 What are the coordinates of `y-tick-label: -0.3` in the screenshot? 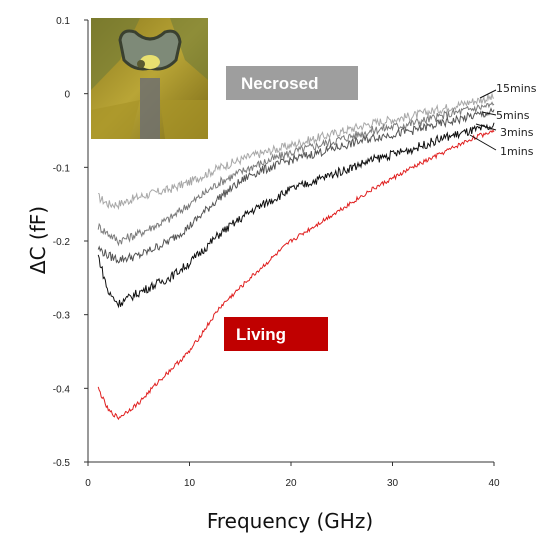 It's located at (62, 316).